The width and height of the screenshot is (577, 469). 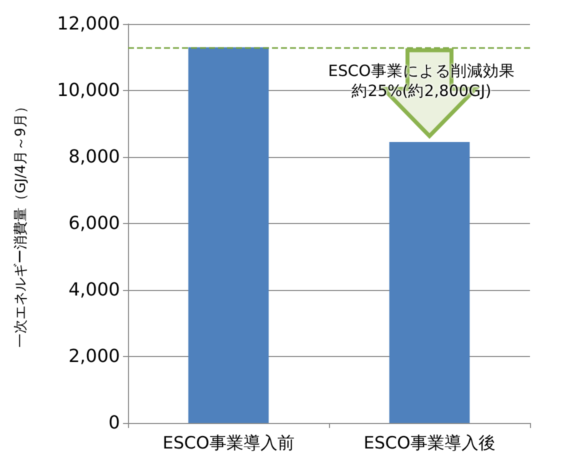 I want to click on y-tick-label: 12,000, so click(x=88, y=24).